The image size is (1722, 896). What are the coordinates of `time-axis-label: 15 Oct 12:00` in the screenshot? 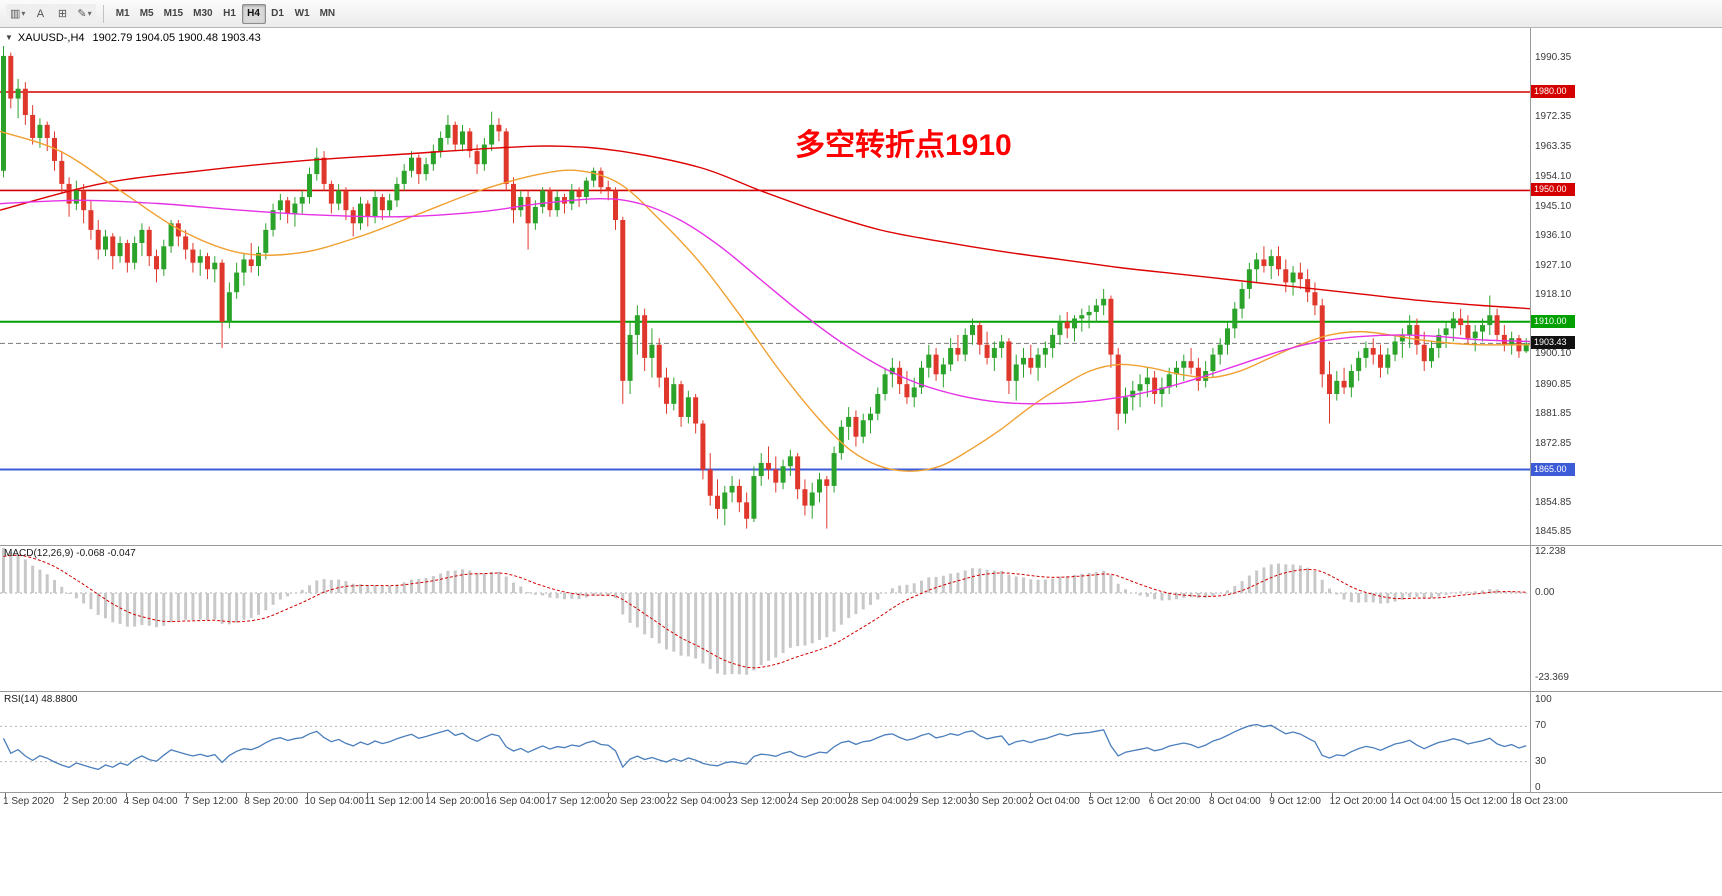 It's located at (1479, 801).